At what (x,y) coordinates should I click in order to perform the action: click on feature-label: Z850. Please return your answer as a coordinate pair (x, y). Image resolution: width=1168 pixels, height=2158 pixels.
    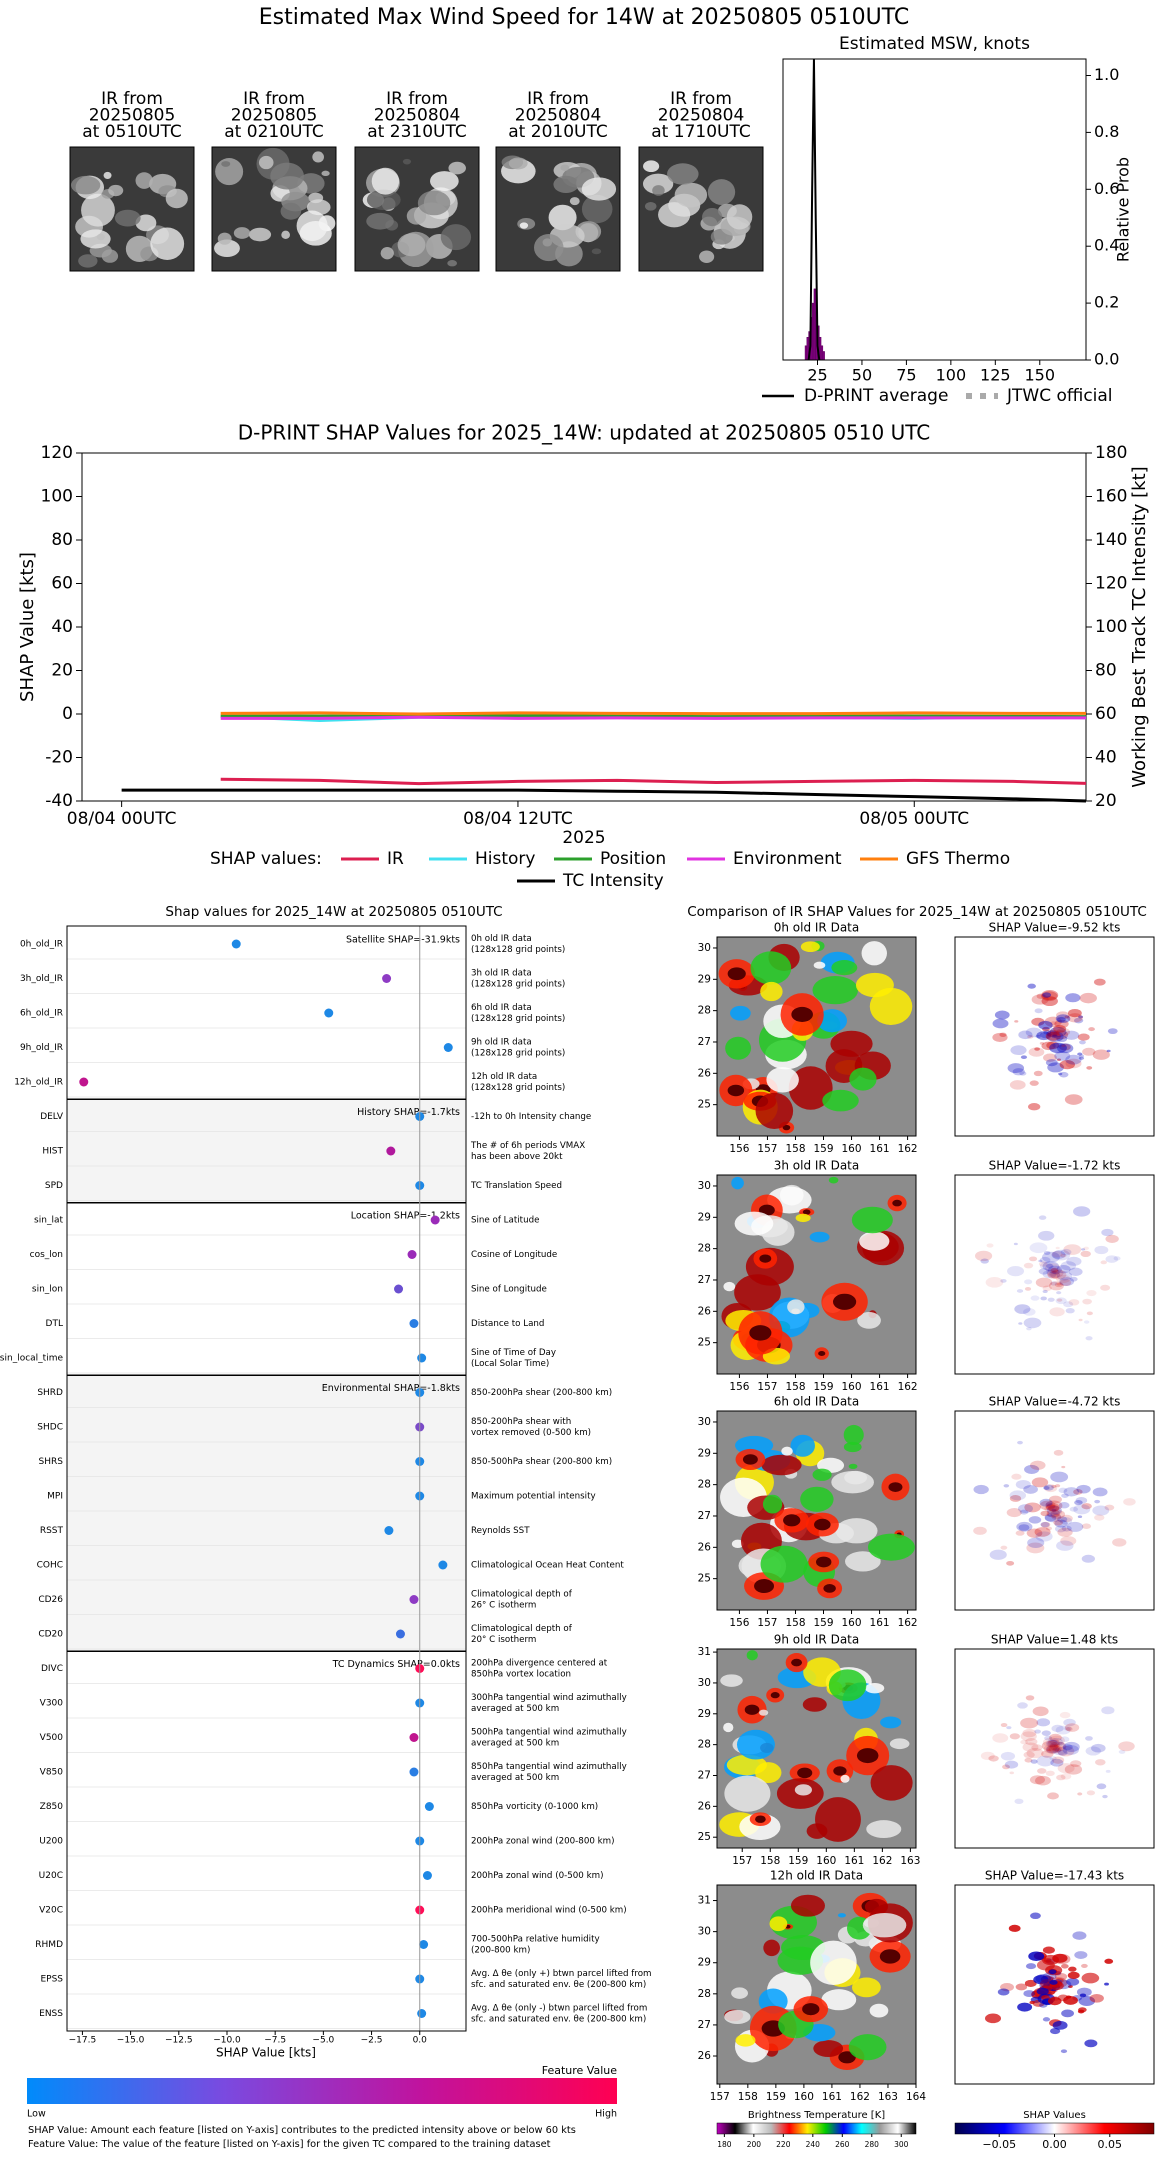
    Looking at the image, I should click on (52, 1807).